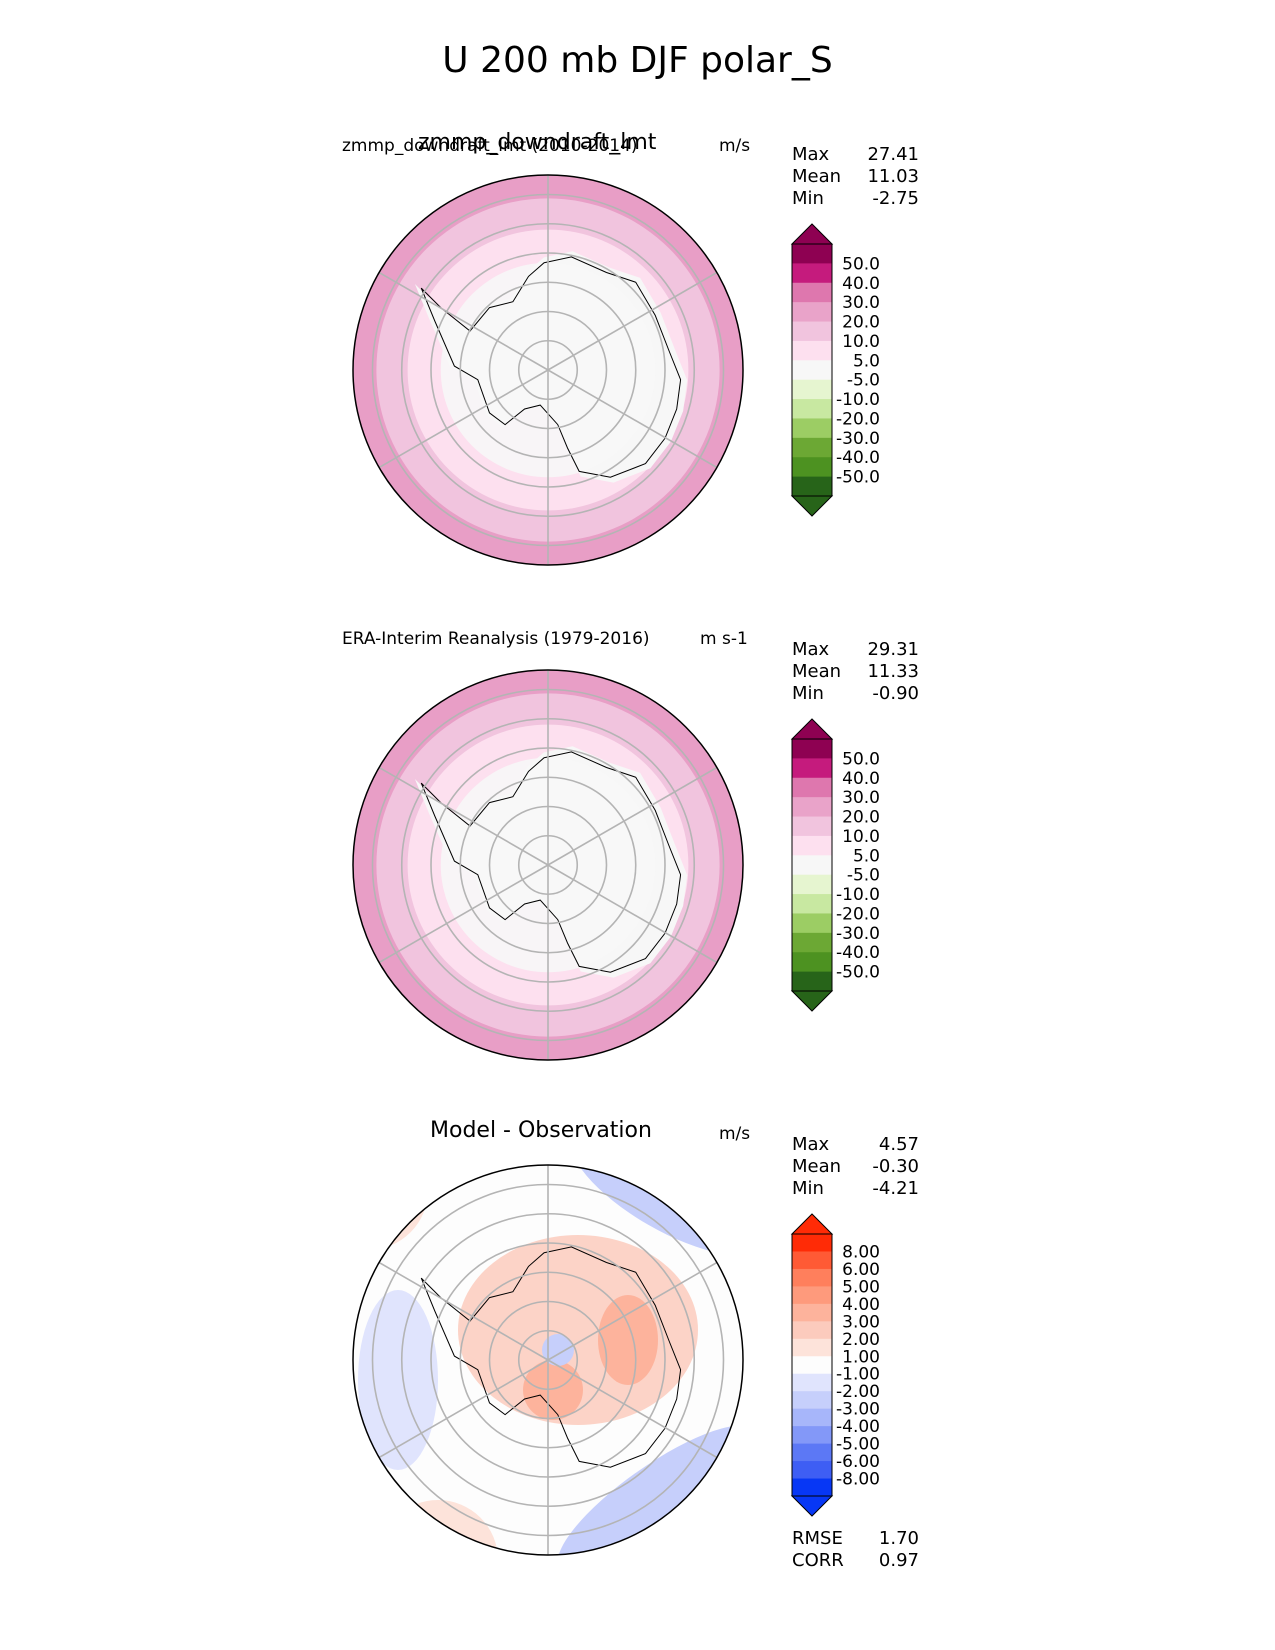  I want to click on stat-min-value: -4.21, so click(895, 1188).